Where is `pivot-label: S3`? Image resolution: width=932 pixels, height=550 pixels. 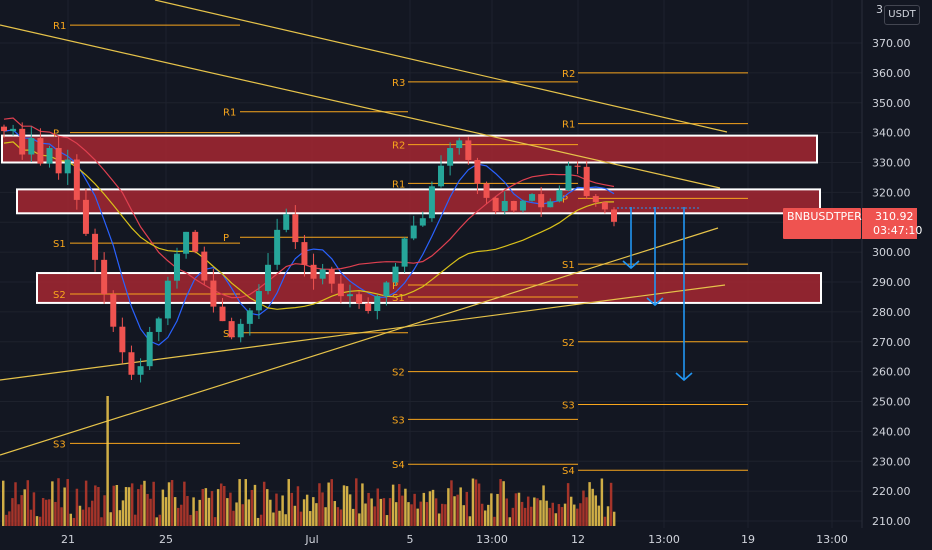 pivot-label: S3 is located at coordinates (398, 420).